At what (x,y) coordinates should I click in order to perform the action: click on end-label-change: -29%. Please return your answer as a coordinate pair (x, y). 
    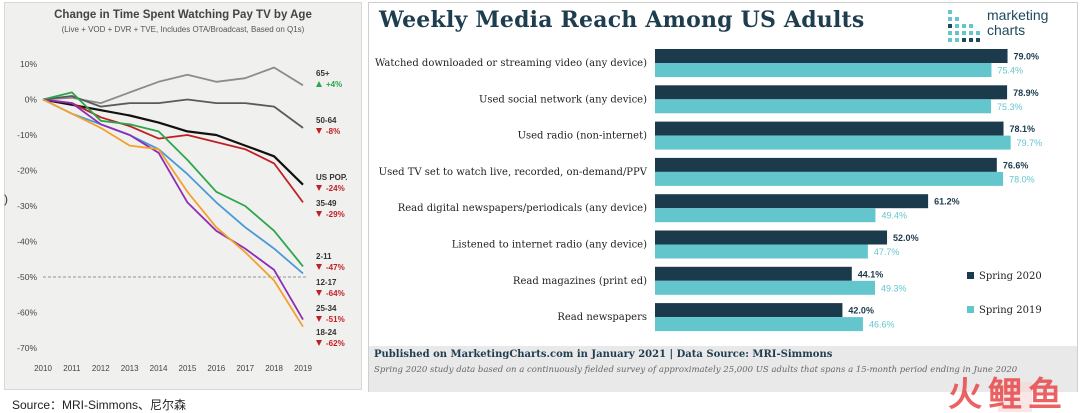
    Looking at the image, I should click on (335, 214).